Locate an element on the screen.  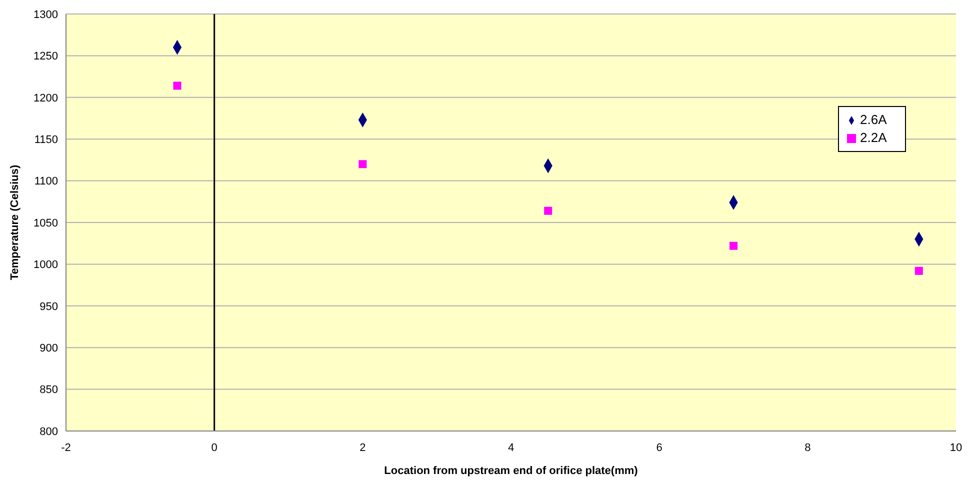
x-axis-title: Location from upstream end of orifice plate(mm) is located at coordinates (511, 471).